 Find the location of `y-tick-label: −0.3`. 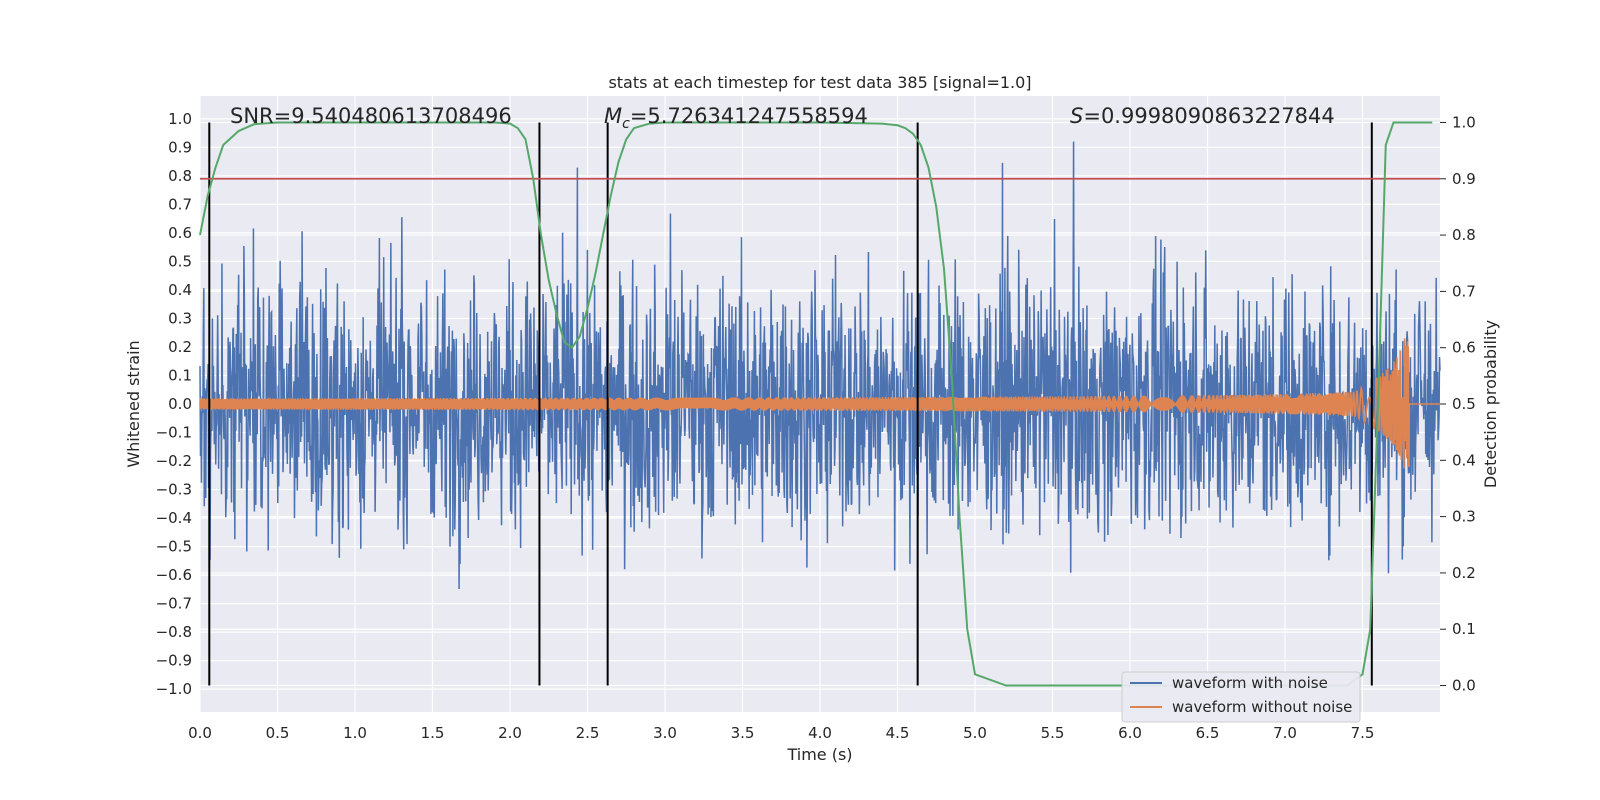

y-tick-label: −0.3 is located at coordinates (174, 490).